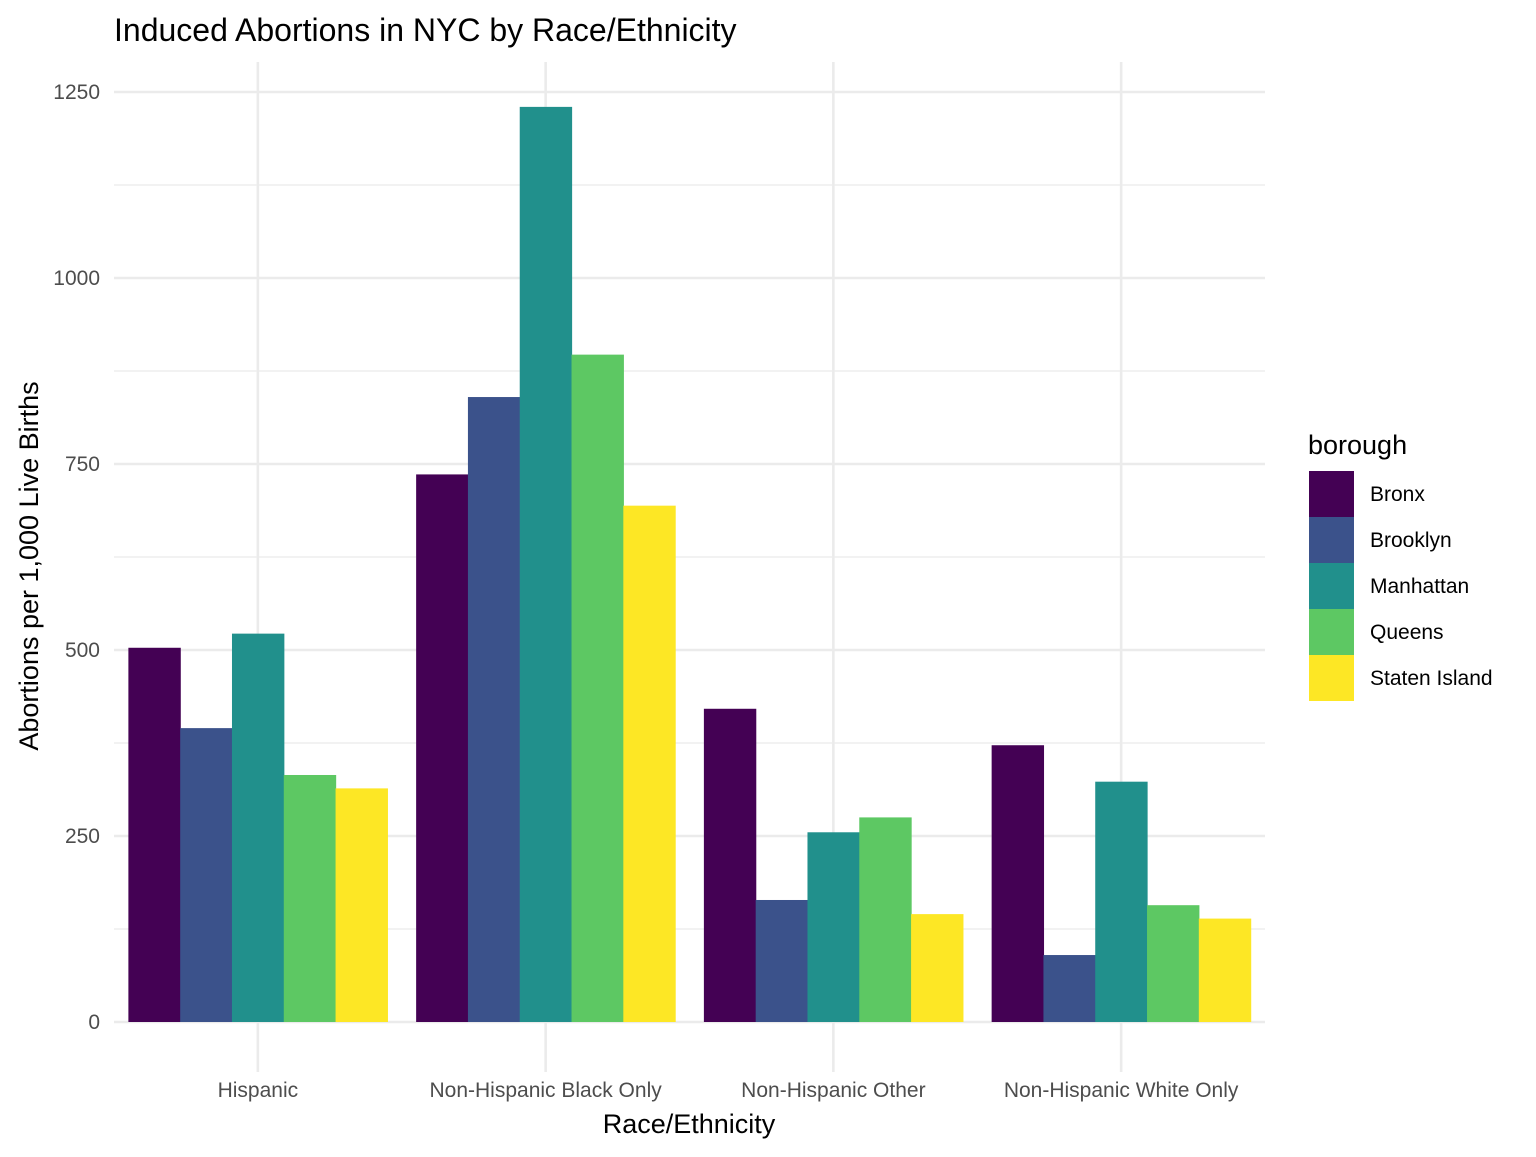 The height and width of the screenshot is (1157, 1536). Describe the element at coordinates (1331, 586) in the screenshot. I see `legend-key-manhattan` at that location.